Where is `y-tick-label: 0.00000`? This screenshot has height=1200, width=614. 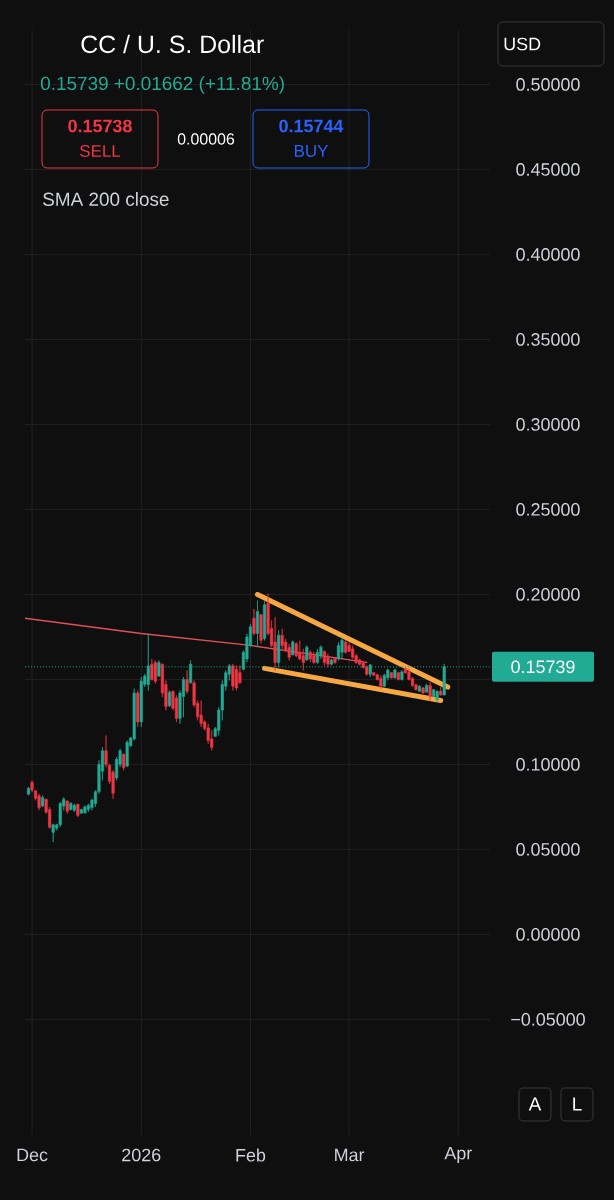 y-tick-label: 0.00000 is located at coordinates (548, 934).